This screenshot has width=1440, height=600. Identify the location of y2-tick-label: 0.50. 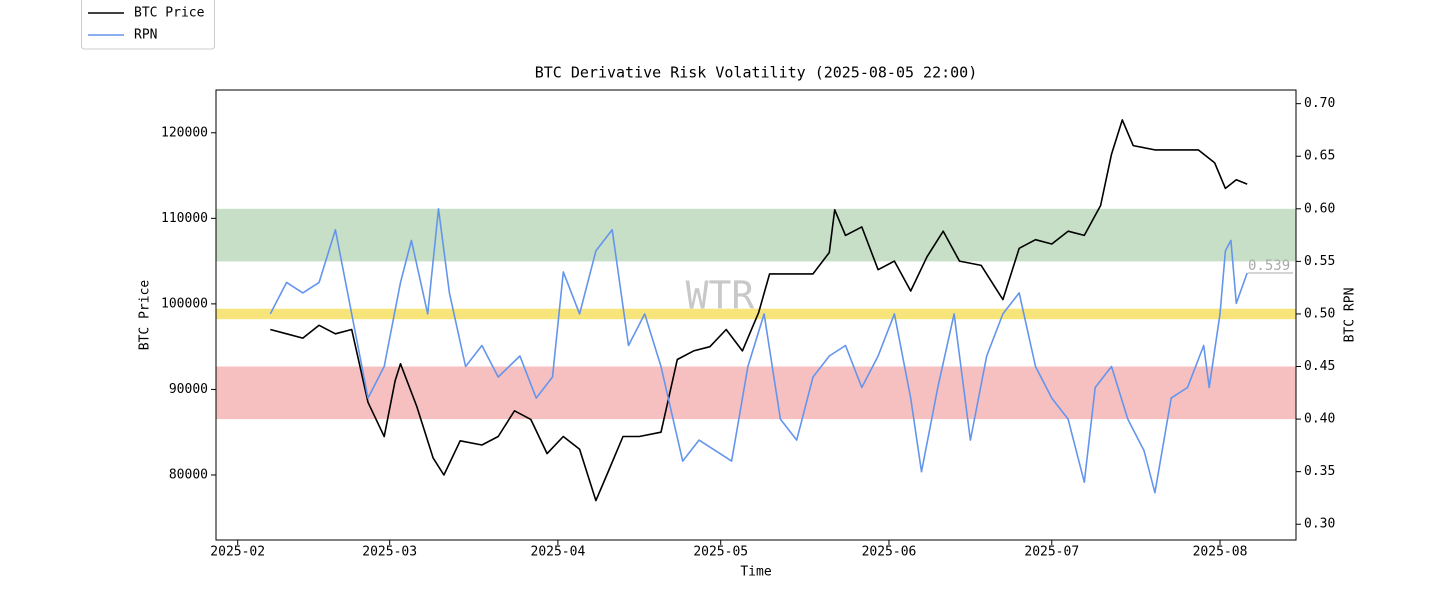
(1319, 313).